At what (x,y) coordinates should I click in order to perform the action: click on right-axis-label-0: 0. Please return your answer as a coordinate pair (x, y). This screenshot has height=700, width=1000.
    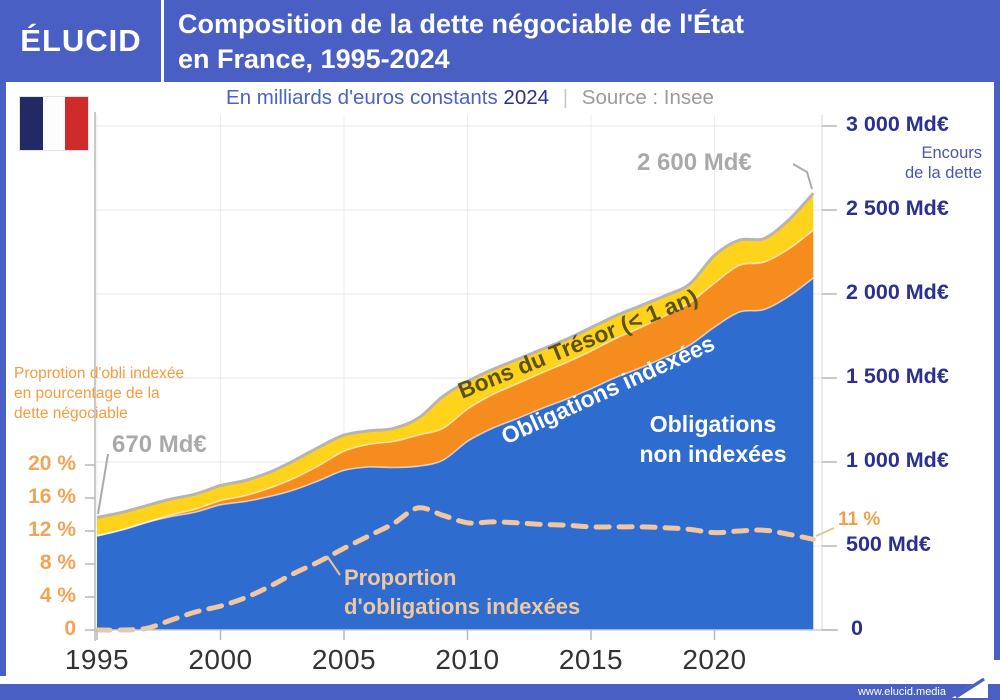
    Looking at the image, I should click on (857, 628).